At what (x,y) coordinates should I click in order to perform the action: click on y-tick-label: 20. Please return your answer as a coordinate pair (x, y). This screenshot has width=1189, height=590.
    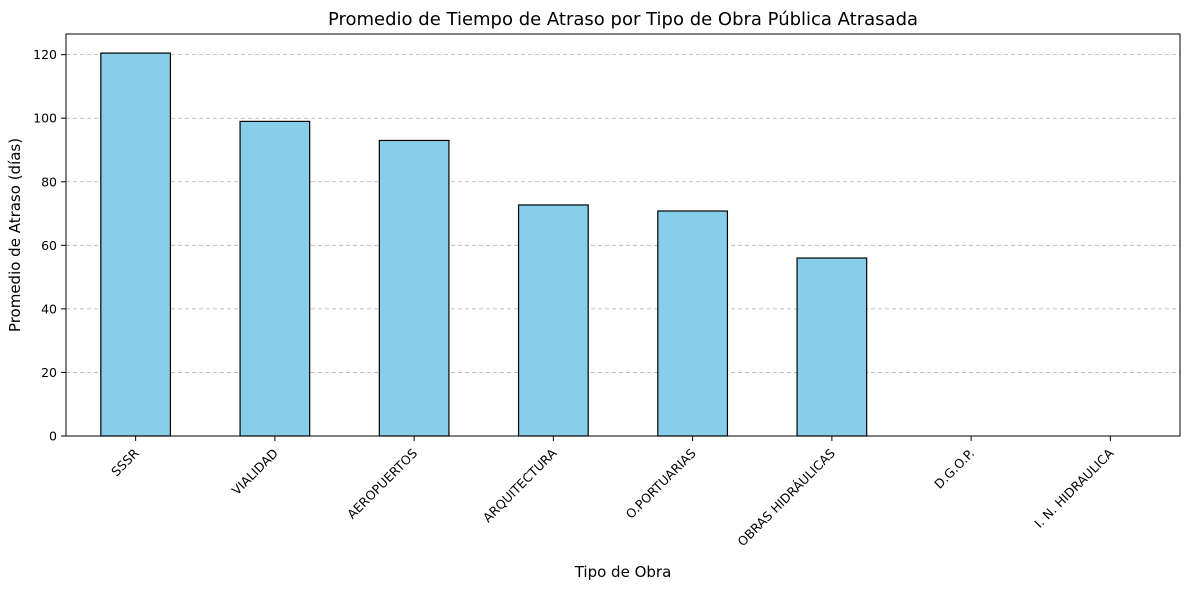
    Looking at the image, I should click on (49, 372).